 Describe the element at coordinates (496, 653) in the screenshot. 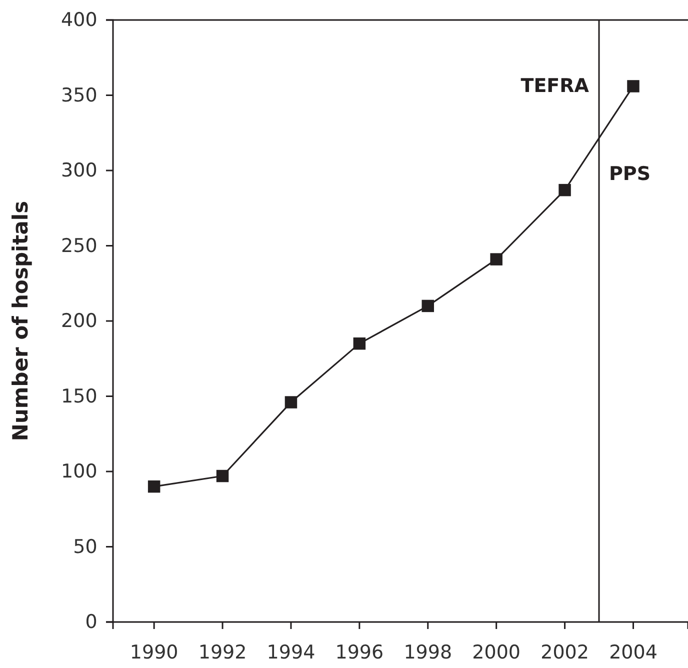

I see `x-tick-label: 2000` at that location.